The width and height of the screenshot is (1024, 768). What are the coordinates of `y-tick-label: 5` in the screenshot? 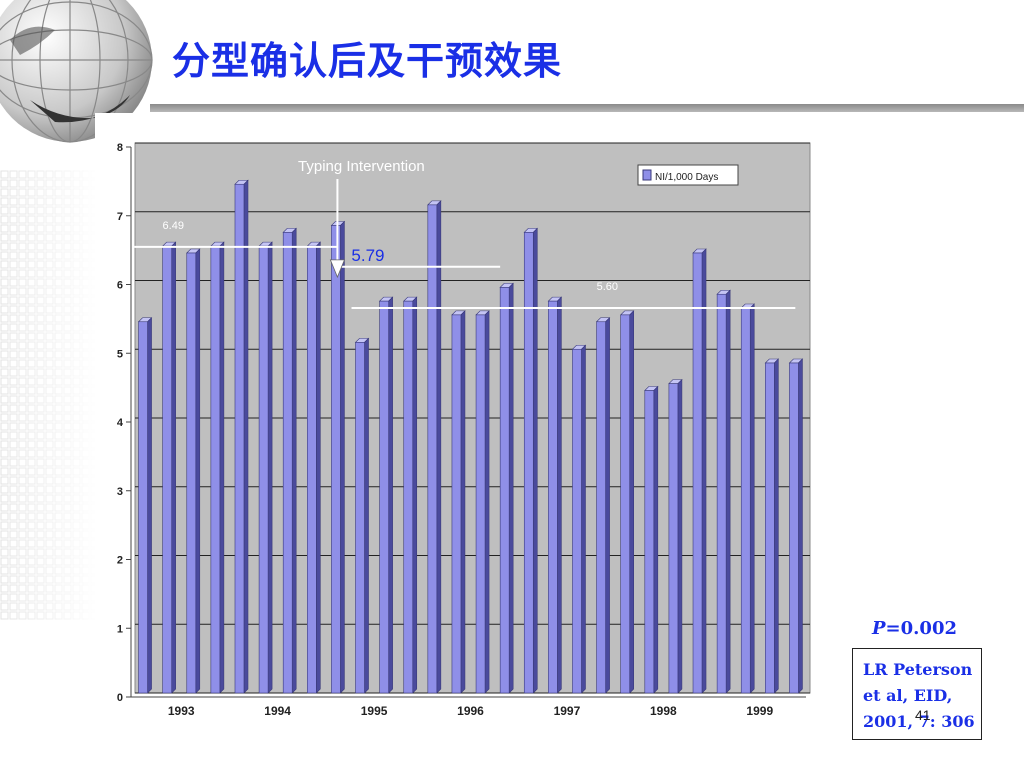 It's located at (120, 354).